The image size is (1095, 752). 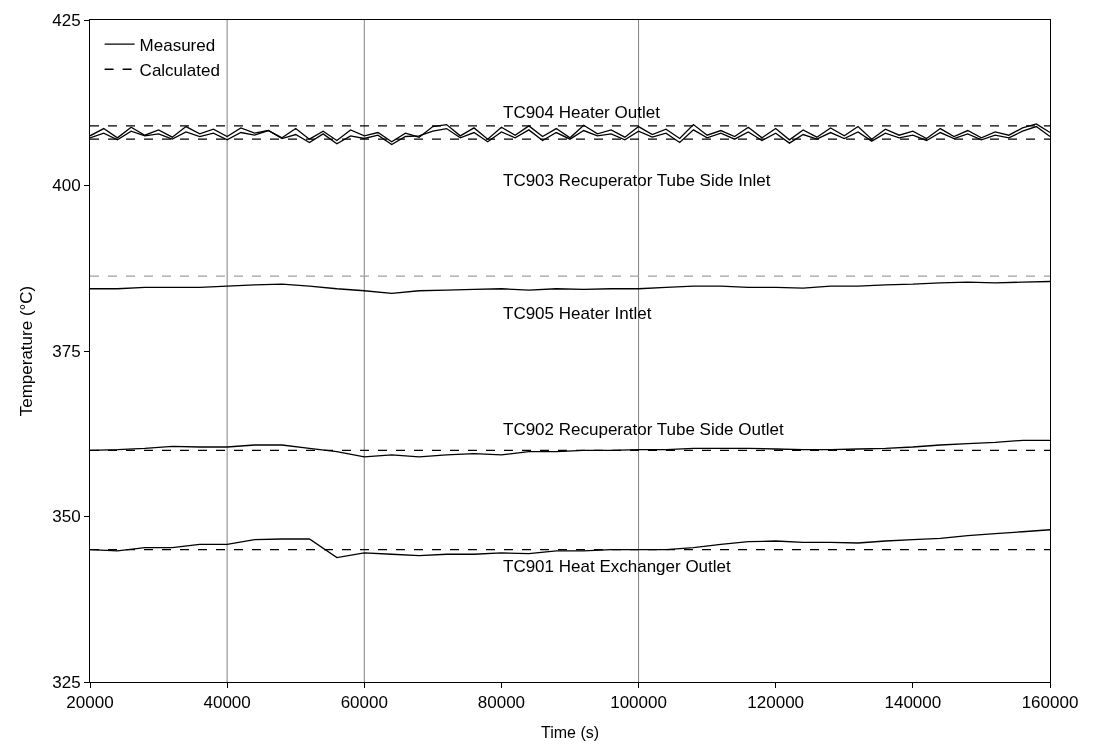 What do you see at coordinates (227, 703) in the screenshot?
I see `x-tick-label: 40000` at bounding box center [227, 703].